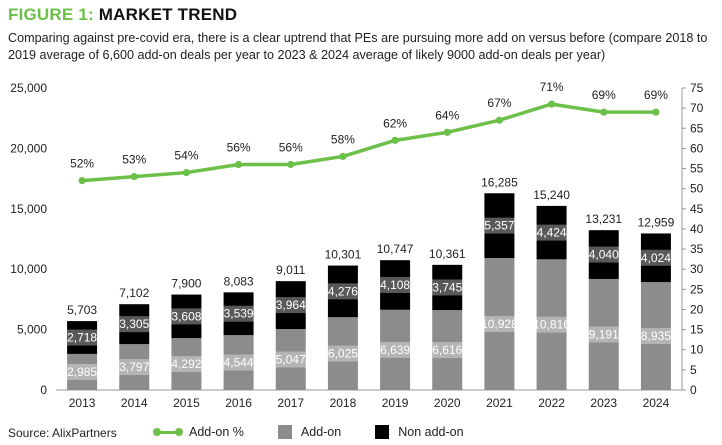 The height and width of the screenshot is (445, 722). I want to click on y-right-tick-label: 5, so click(693, 370).